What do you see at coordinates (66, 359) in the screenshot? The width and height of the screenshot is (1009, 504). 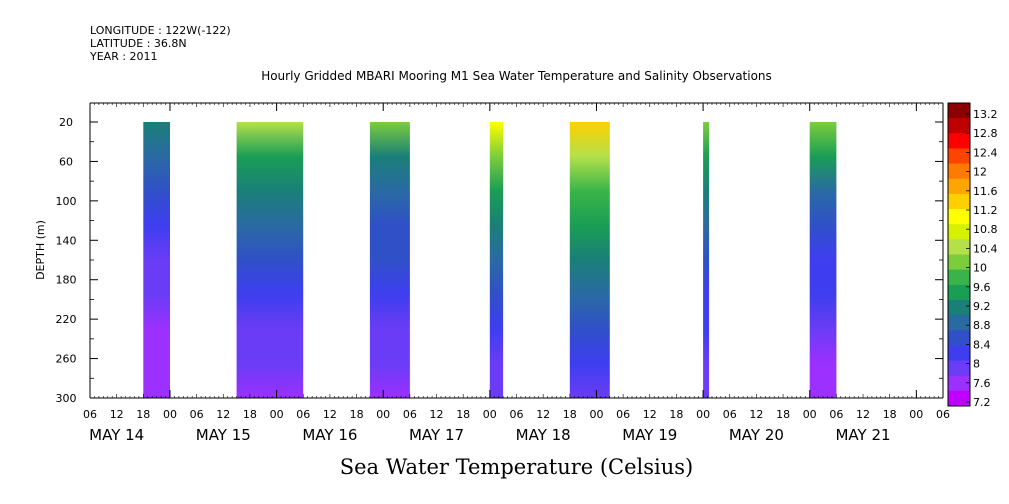 I see `y-tick-label: 260` at bounding box center [66, 359].